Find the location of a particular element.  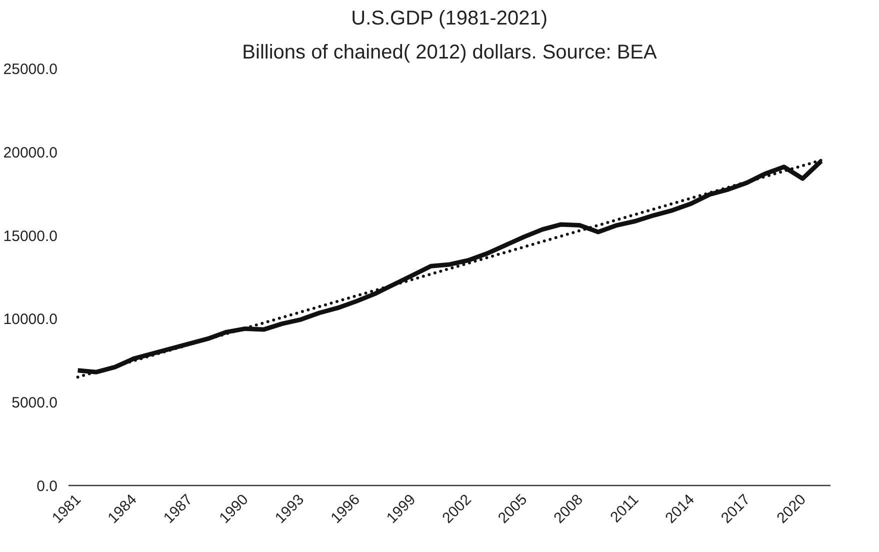

y-tick-label: 10000.0 is located at coordinates (30, 319).